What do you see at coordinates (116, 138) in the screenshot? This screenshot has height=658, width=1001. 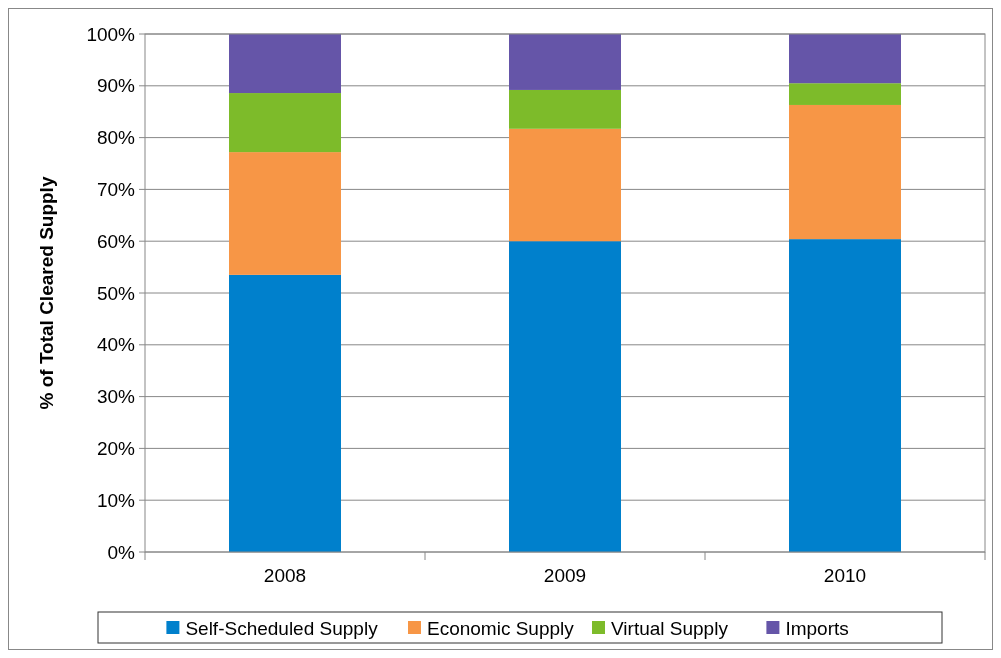 I see `y-tick-label: 80%` at bounding box center [116, 138].